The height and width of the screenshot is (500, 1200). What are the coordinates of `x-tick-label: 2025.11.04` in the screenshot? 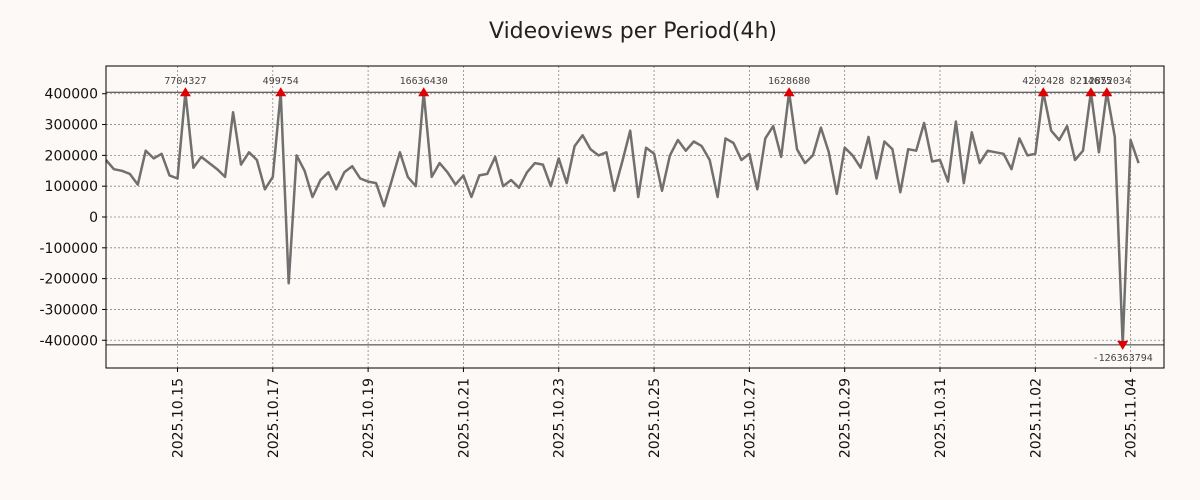 It's located at (1132, 418).